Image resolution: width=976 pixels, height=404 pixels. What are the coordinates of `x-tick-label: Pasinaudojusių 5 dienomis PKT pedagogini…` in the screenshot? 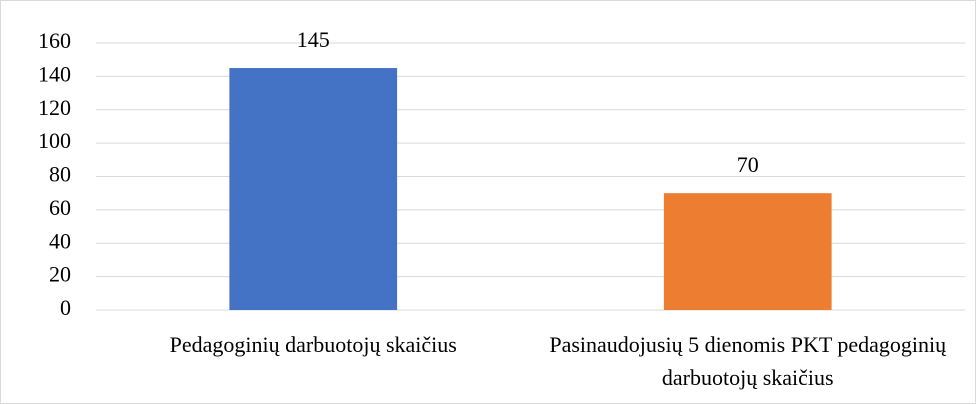 It's located at (748, 361).